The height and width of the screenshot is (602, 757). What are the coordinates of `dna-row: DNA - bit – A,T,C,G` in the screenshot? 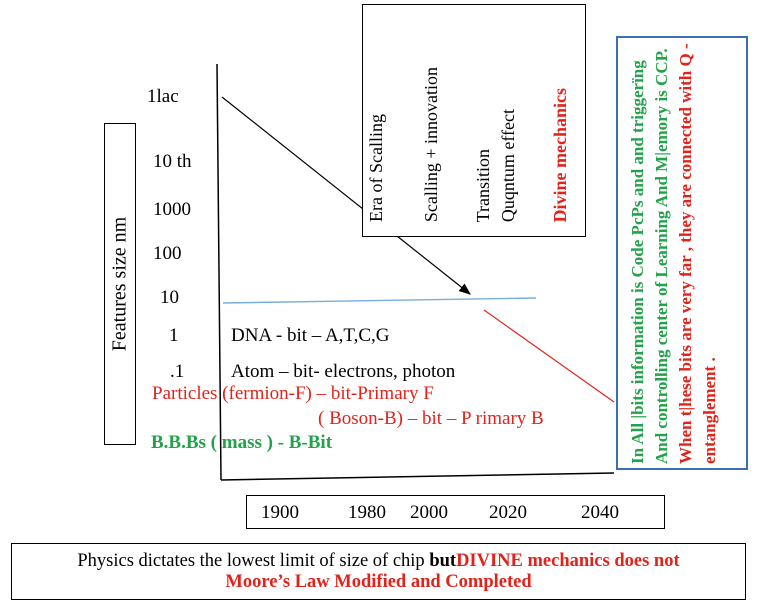 It's located at (310, 335).